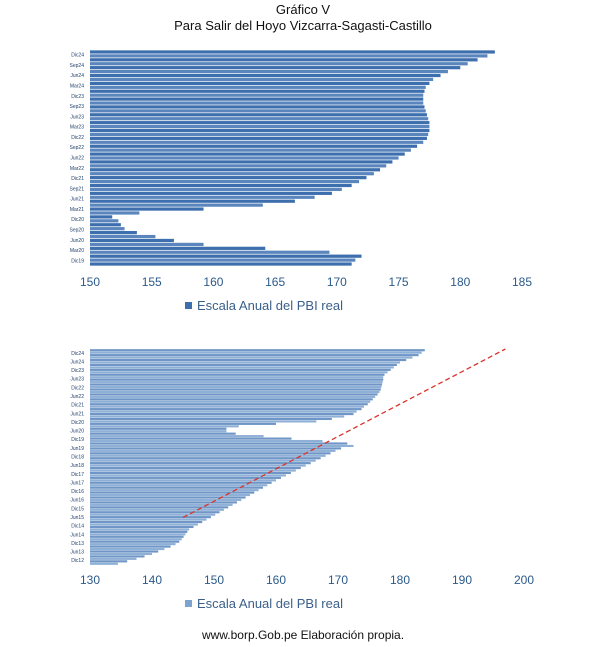 The height and width of the screenshot is (647, 606). I want to click on x-tick-label: 140, so click(152, 580).